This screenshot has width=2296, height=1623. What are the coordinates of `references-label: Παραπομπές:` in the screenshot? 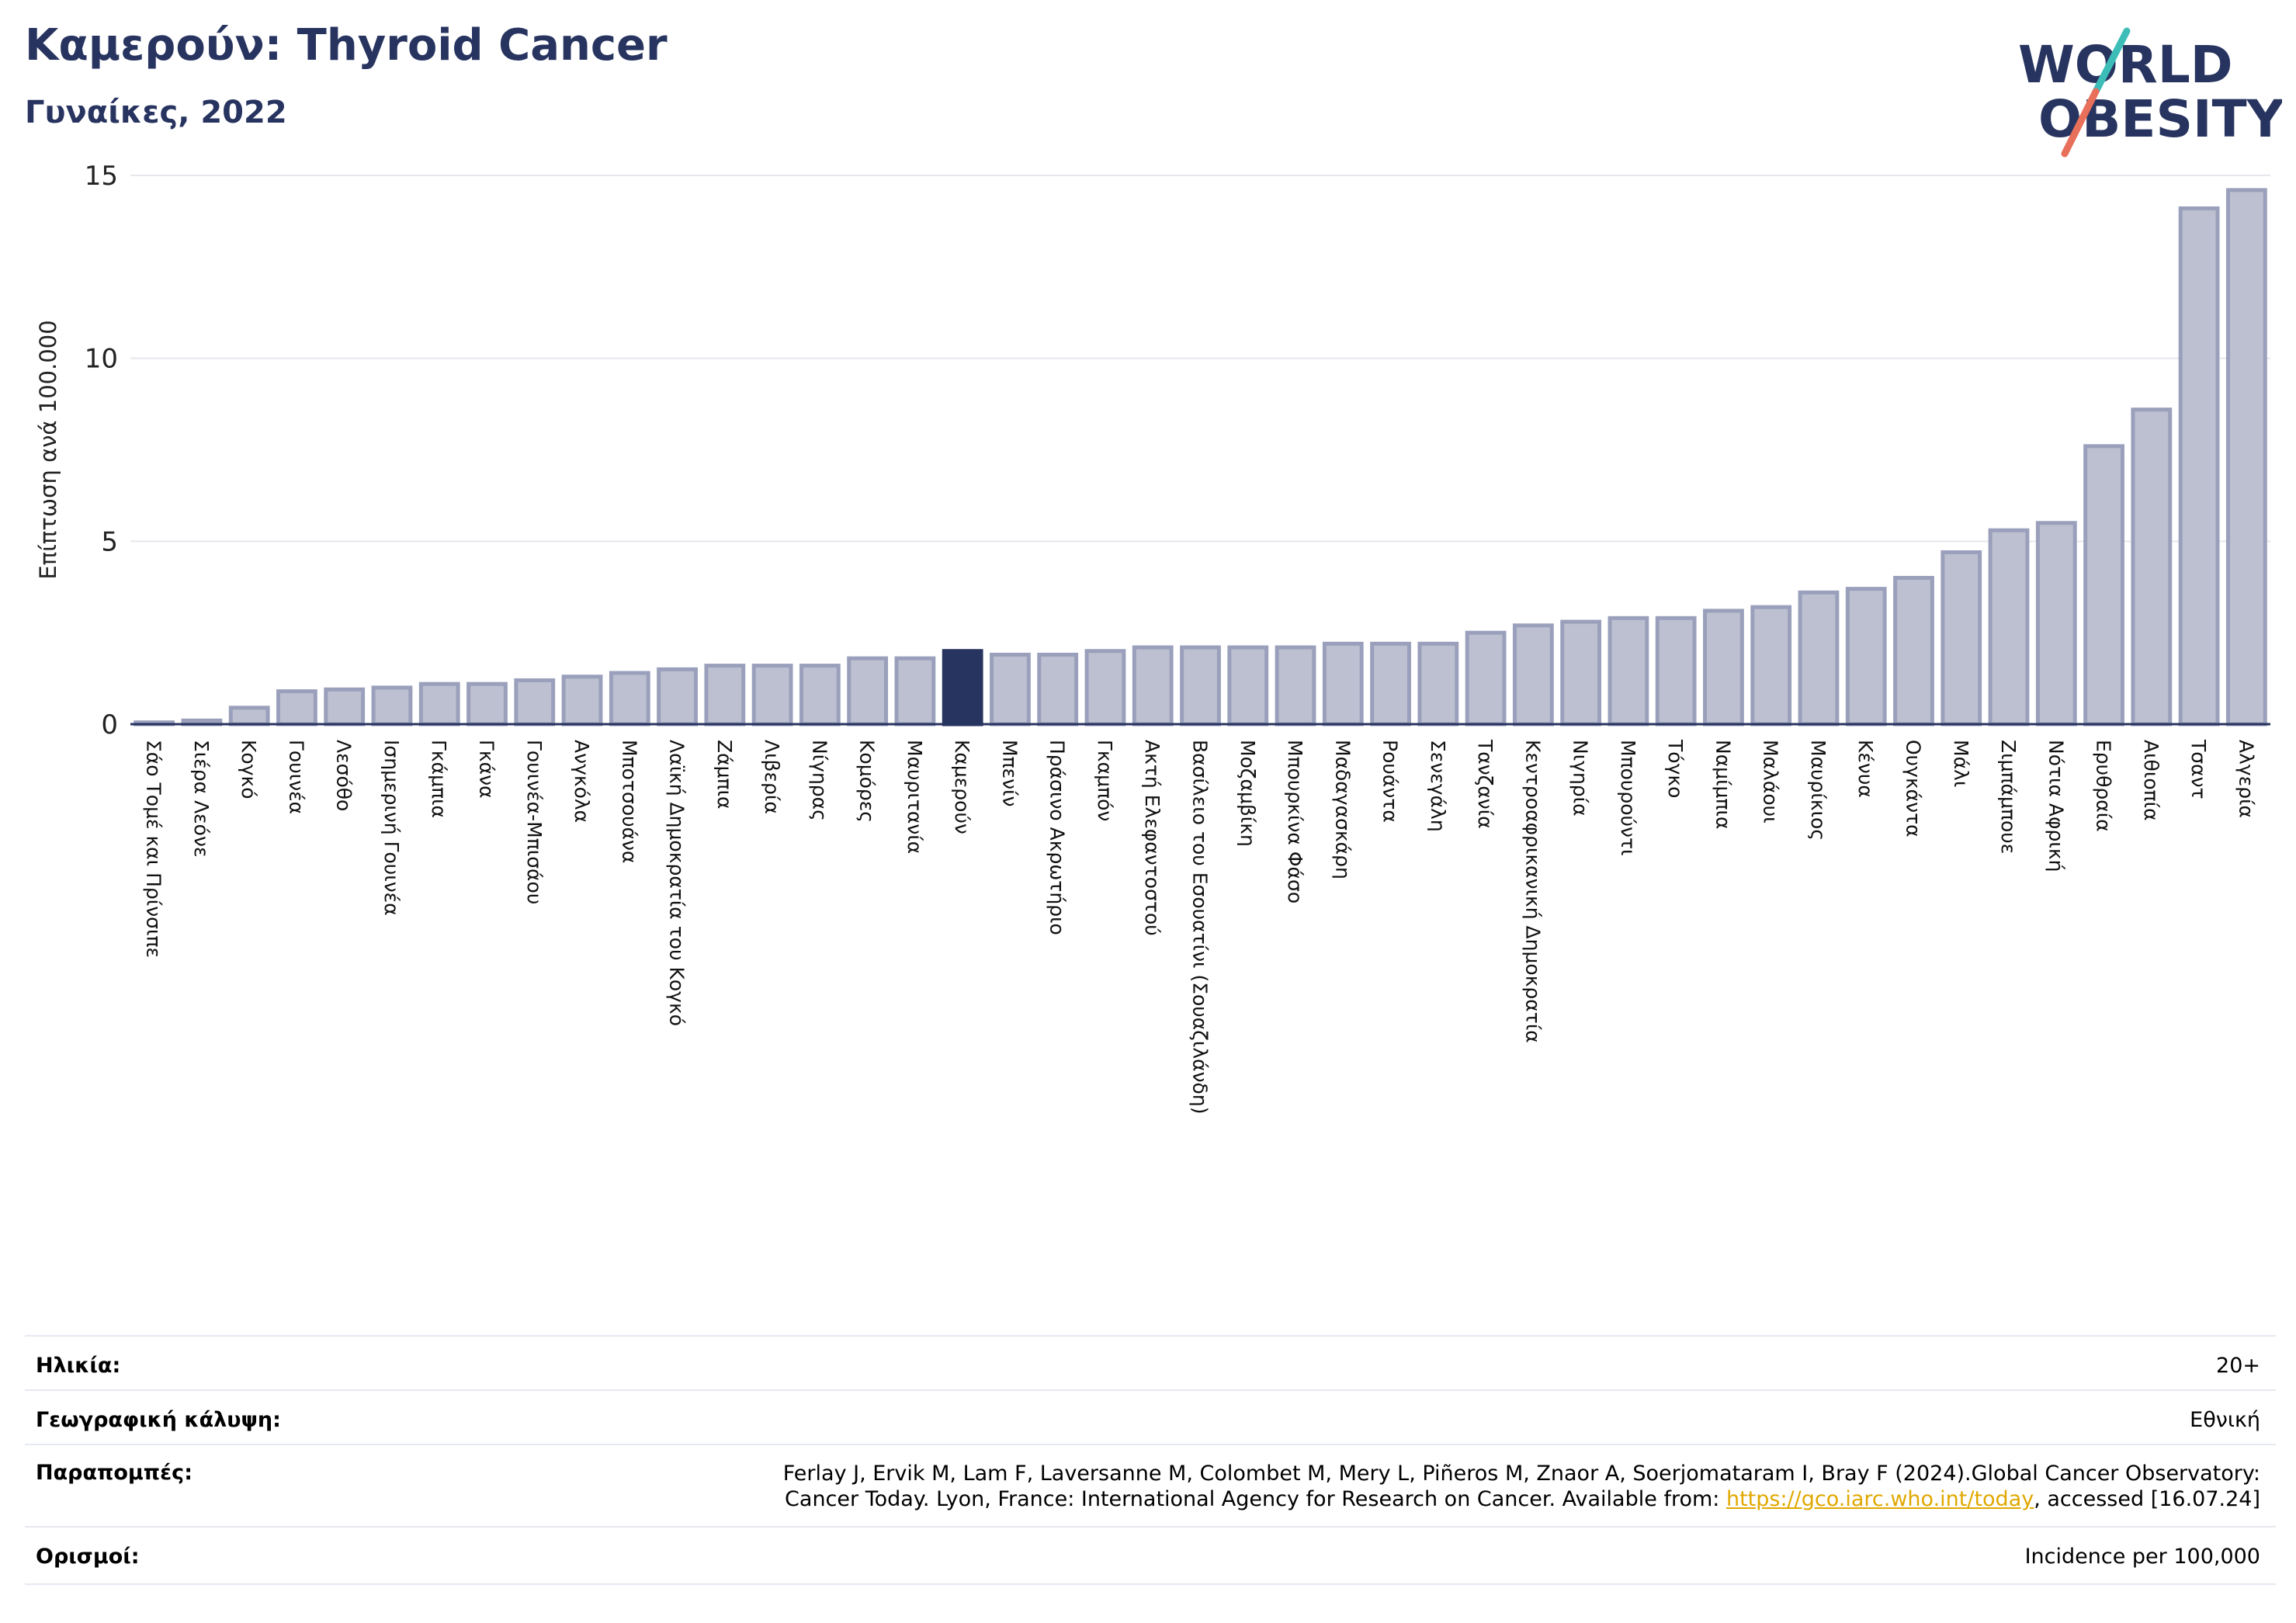 It's located at (114, 1473).